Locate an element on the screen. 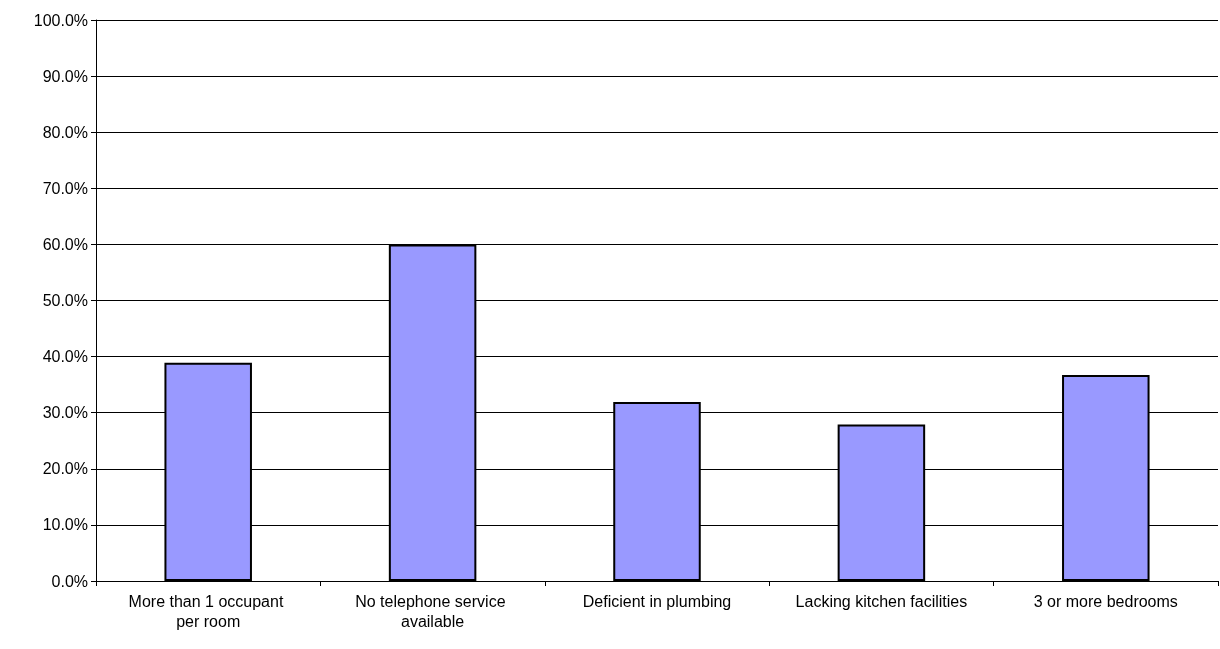 The height and width of the screenshot is (649, 1220). x-tick-label: No telephone service available is located at coordinates (432, 611).